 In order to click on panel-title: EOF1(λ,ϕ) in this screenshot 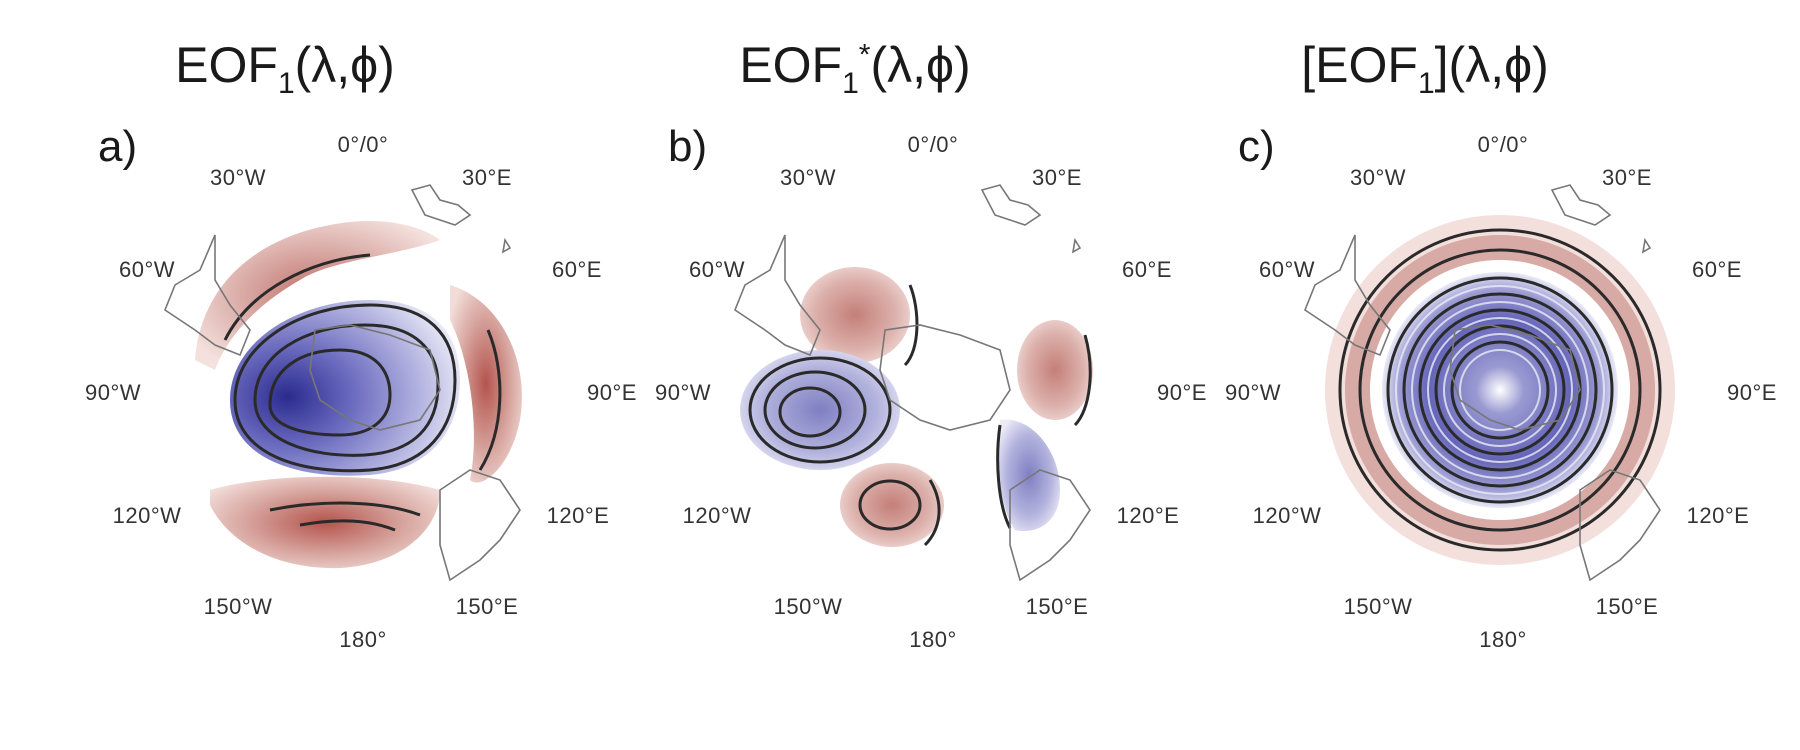, I will do `click(285, 68)`.